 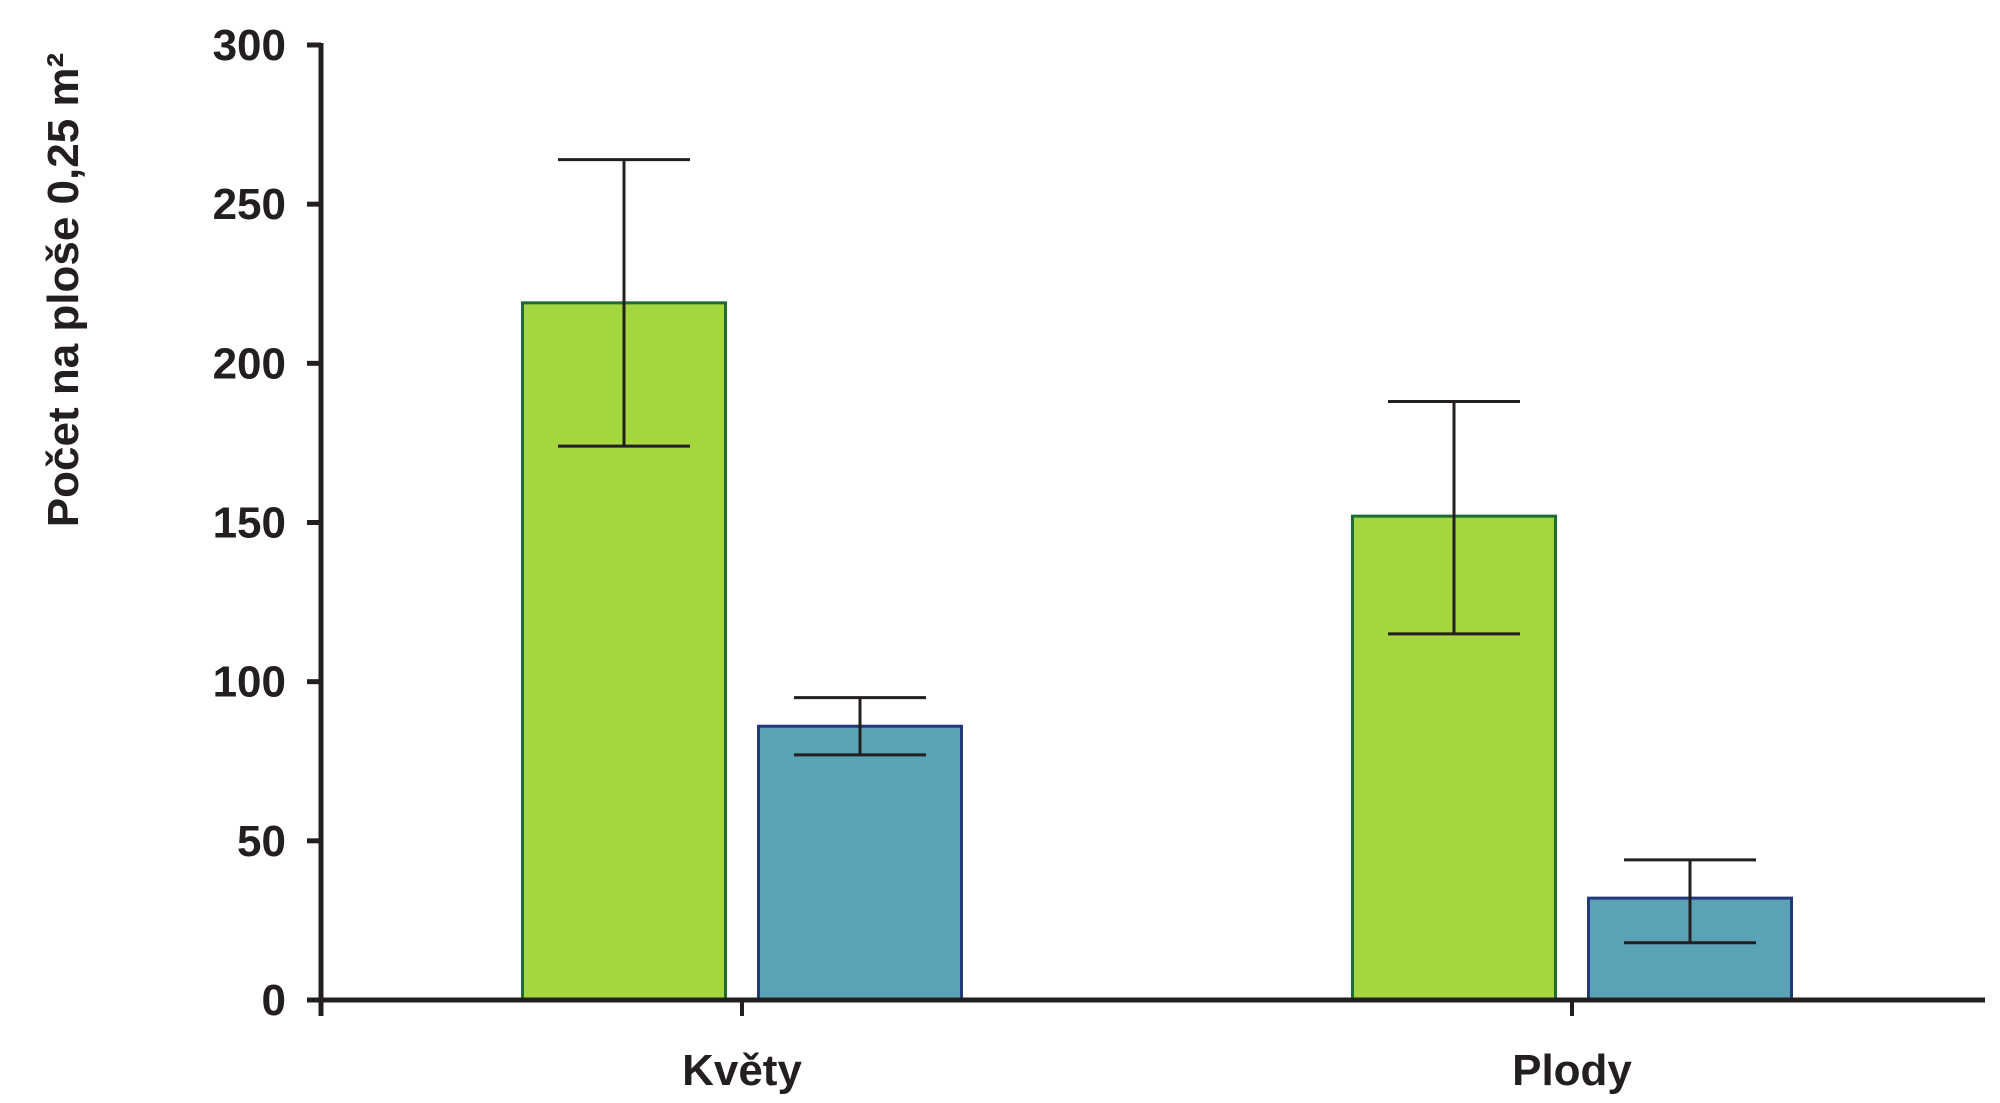 I want to click on y-tick-label: 200, so click(x=249, y=363).